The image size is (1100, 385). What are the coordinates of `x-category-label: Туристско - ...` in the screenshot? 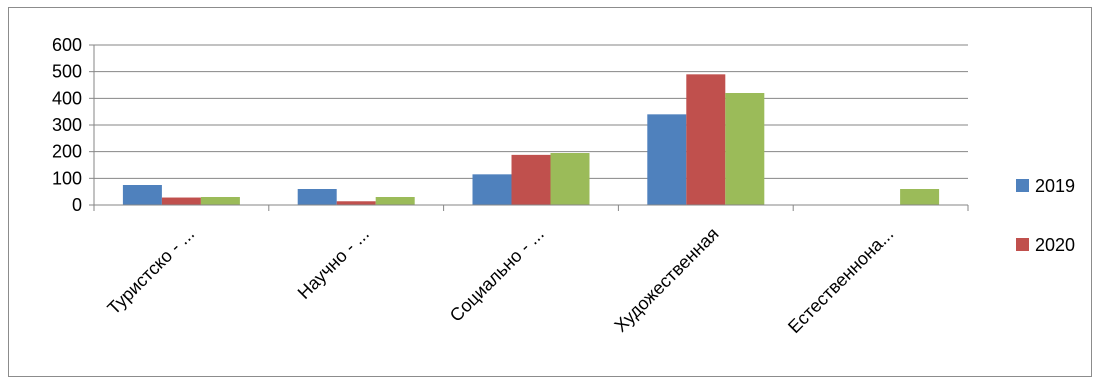 It's located at (150, 271).